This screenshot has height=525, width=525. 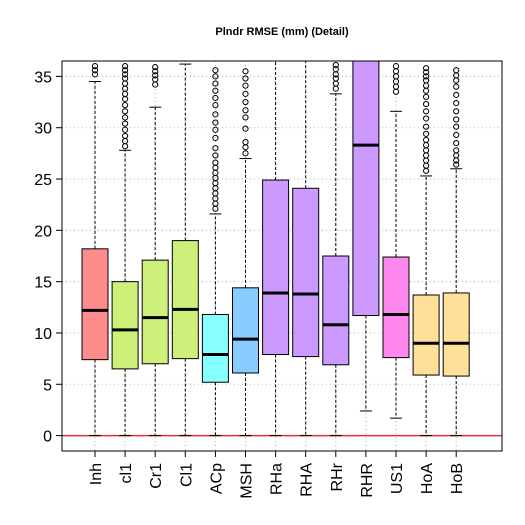 I want to click on box-inh, so click(x=95, y=250).